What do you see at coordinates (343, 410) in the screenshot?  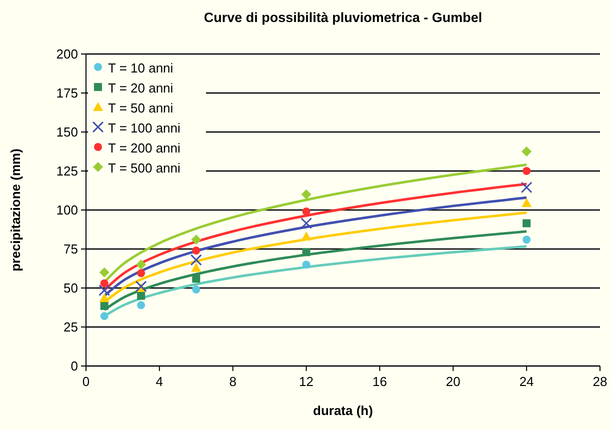 I see `x-axis-title: durata (h)` at bounding box center [343, 410].